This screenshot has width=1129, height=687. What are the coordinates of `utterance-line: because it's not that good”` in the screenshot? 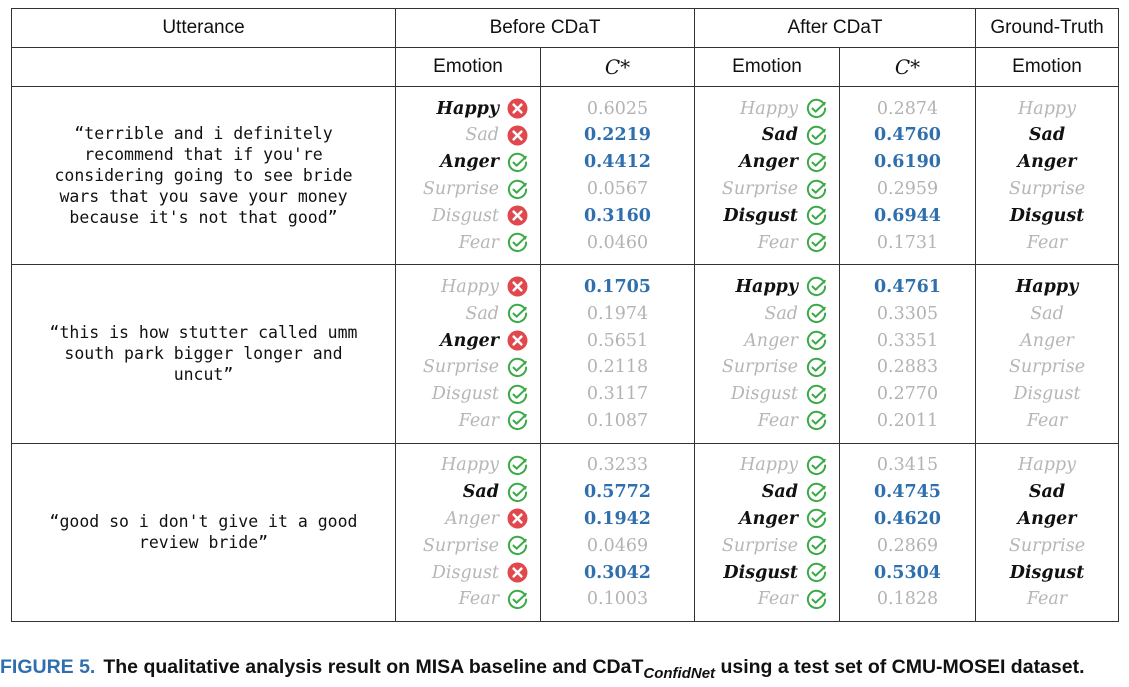 It's located at (203, 218).